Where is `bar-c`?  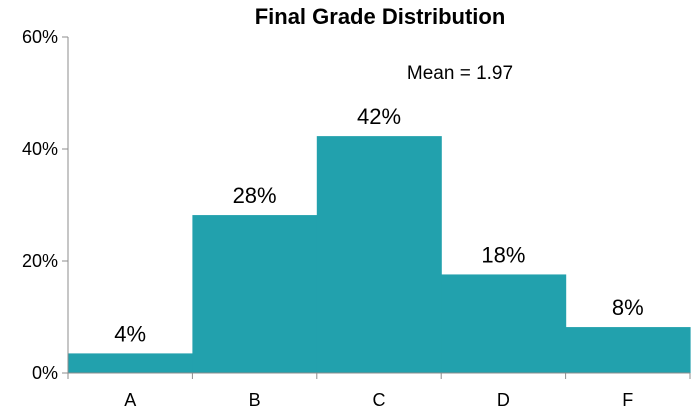
bar-c is located at coordinates (379, 254).